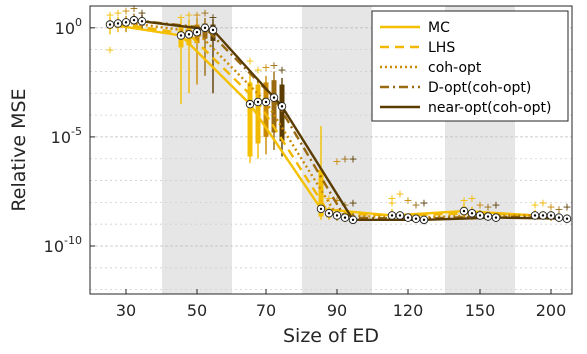 The width and height of the screenshot is (587, 354). Describe the element at coordinates (490, 108) in the screenshot. I see `legend-label: near-opt(coh-opt)` at that location.